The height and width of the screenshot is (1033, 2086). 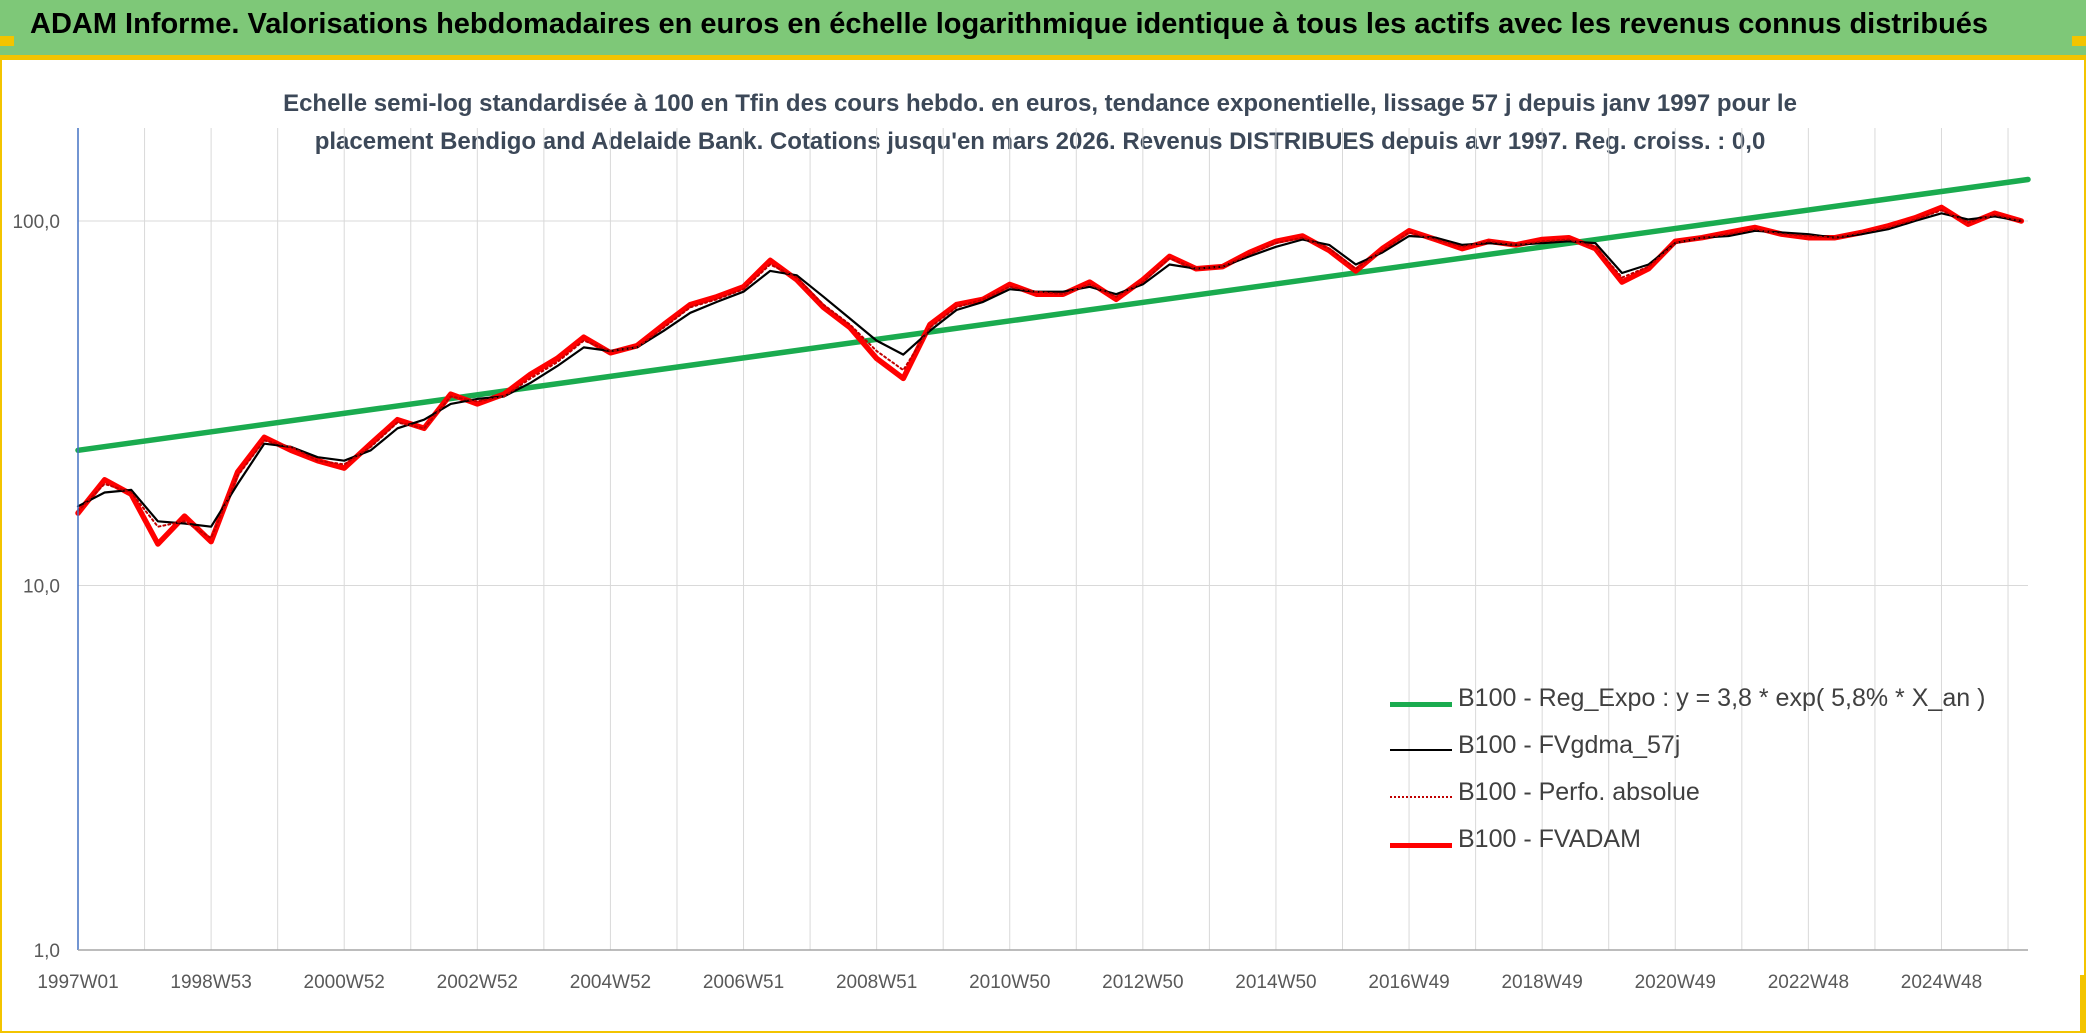 What do you see at coordinates (1569, 745) in the screenshot?
I see `legend-label: B100 - FVgdma_57j` at bounding box center [1569, 745].